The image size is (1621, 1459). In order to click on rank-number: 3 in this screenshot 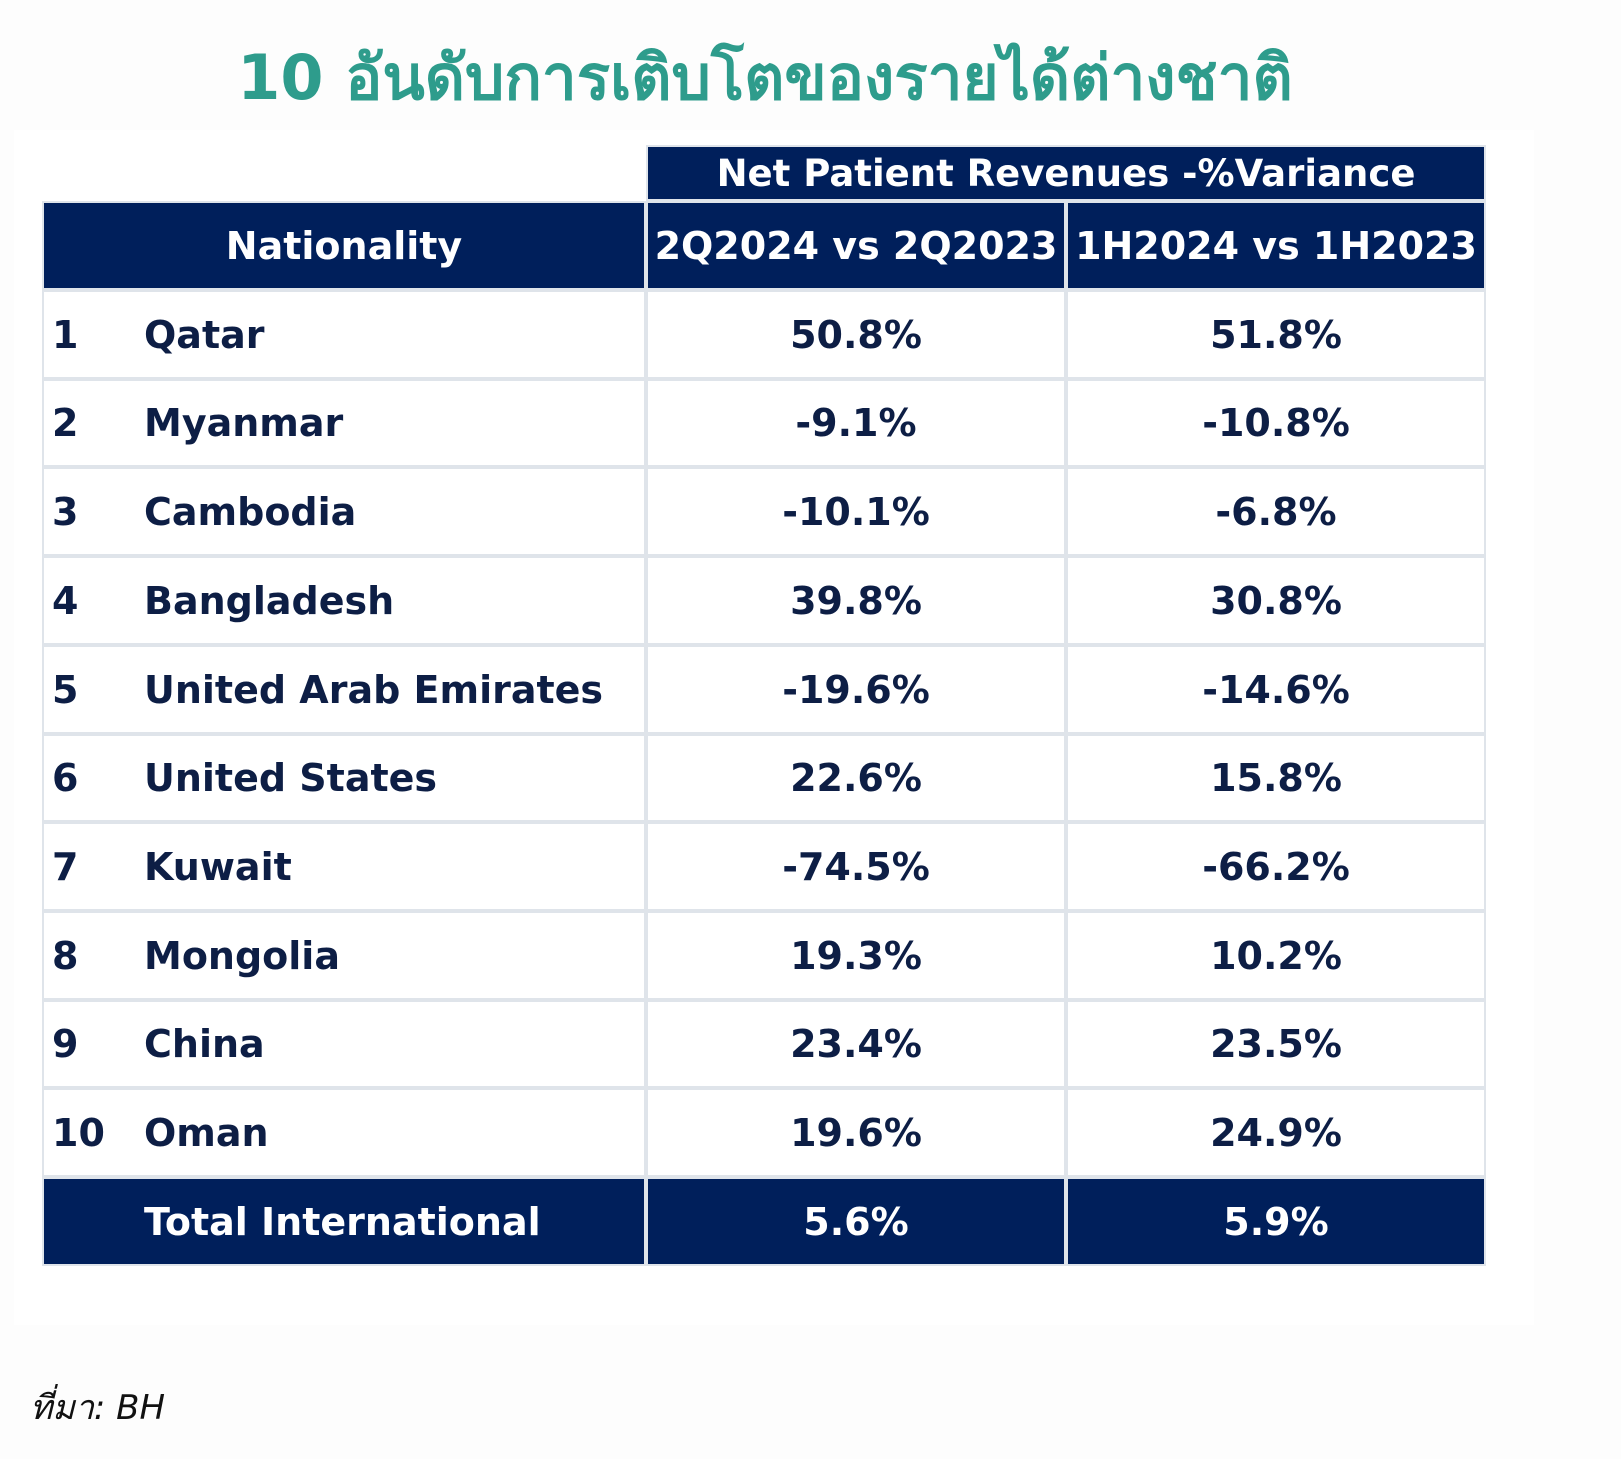, I will do `click(65, 511)`.